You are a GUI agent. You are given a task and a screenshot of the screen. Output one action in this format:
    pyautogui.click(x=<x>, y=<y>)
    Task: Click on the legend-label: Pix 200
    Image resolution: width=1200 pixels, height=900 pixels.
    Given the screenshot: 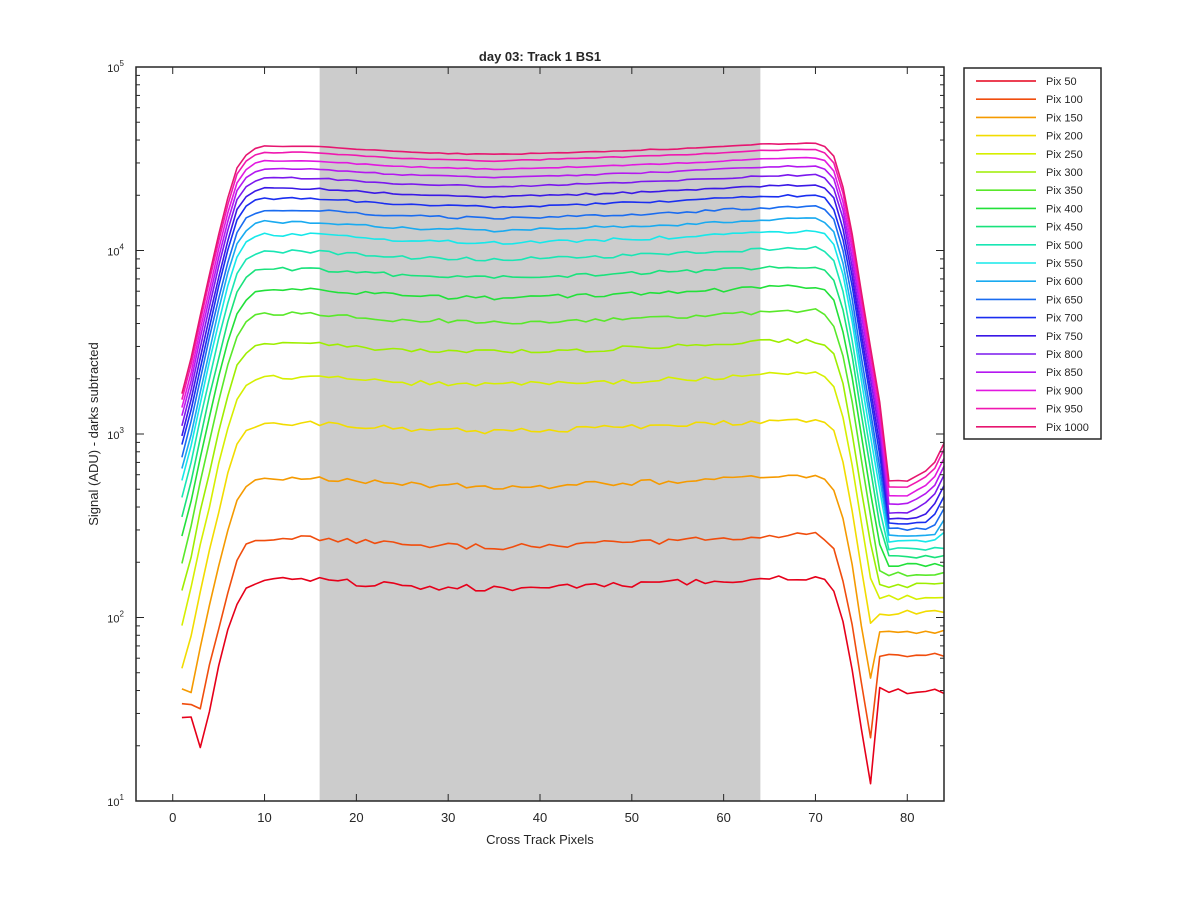 What is the action you would take?
    pyautogui.click(x=1064, y=137)
    